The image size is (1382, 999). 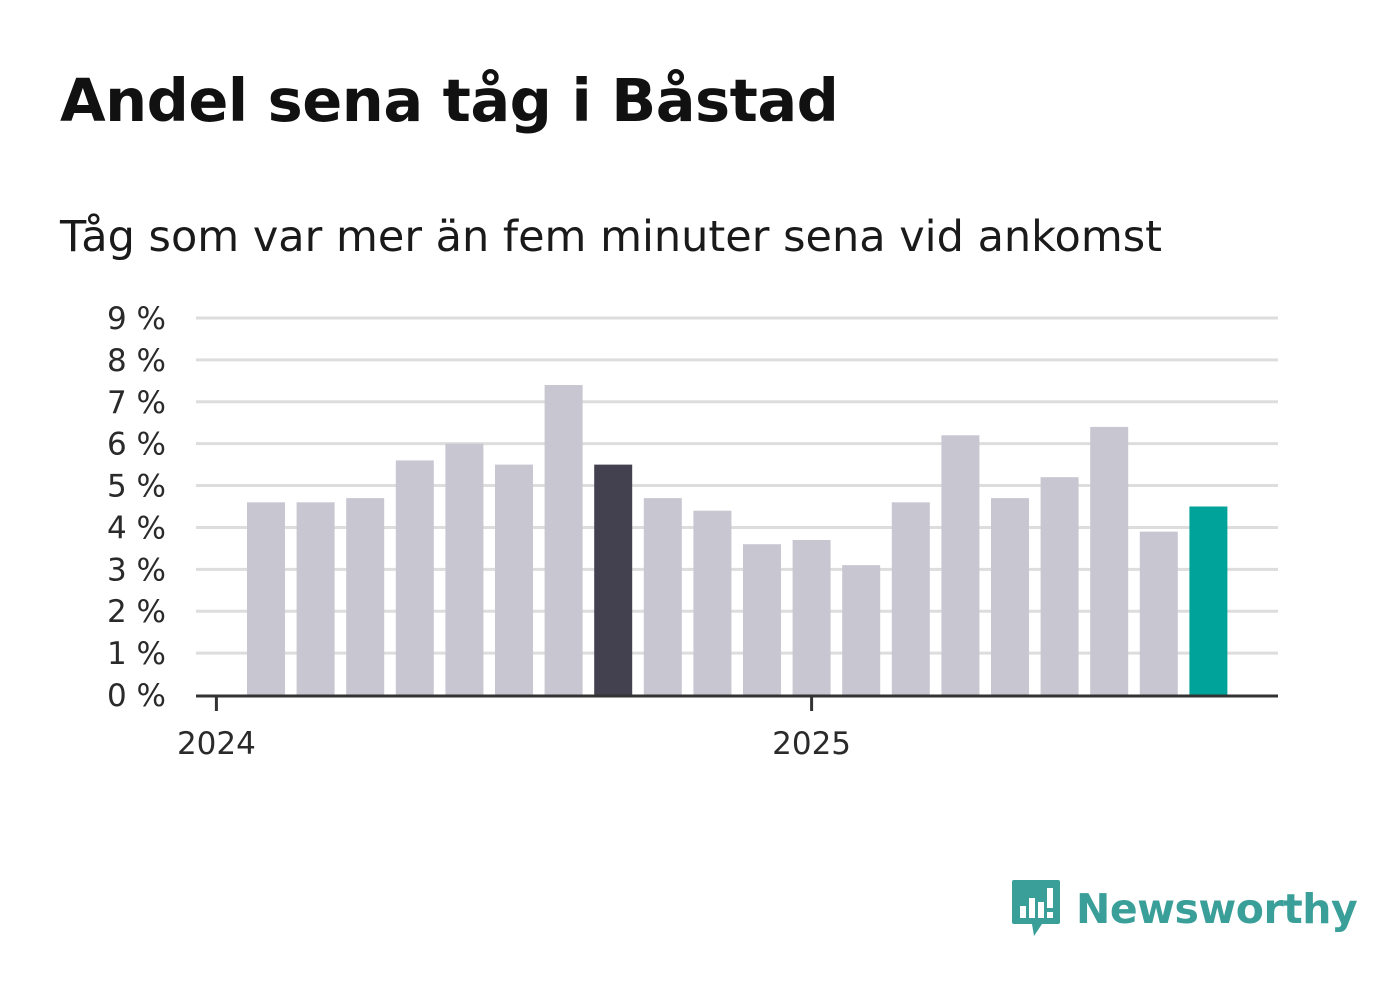 I want to click on y-tick-label: 9 %, so click(x=136, y=319).